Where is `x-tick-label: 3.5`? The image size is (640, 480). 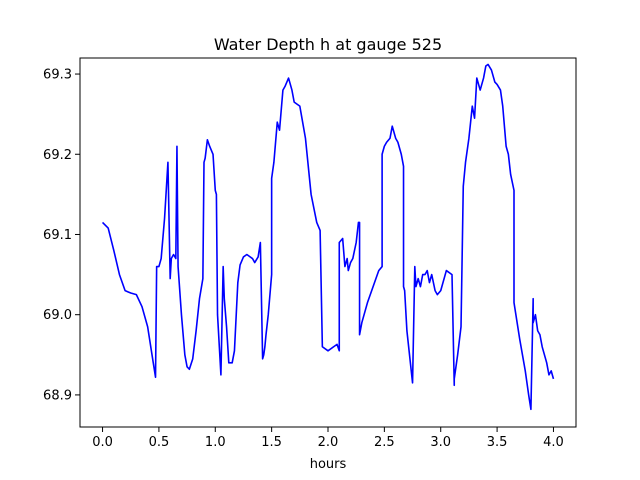
x-tick-label: 3.5 is located at coordinates (497, 442).